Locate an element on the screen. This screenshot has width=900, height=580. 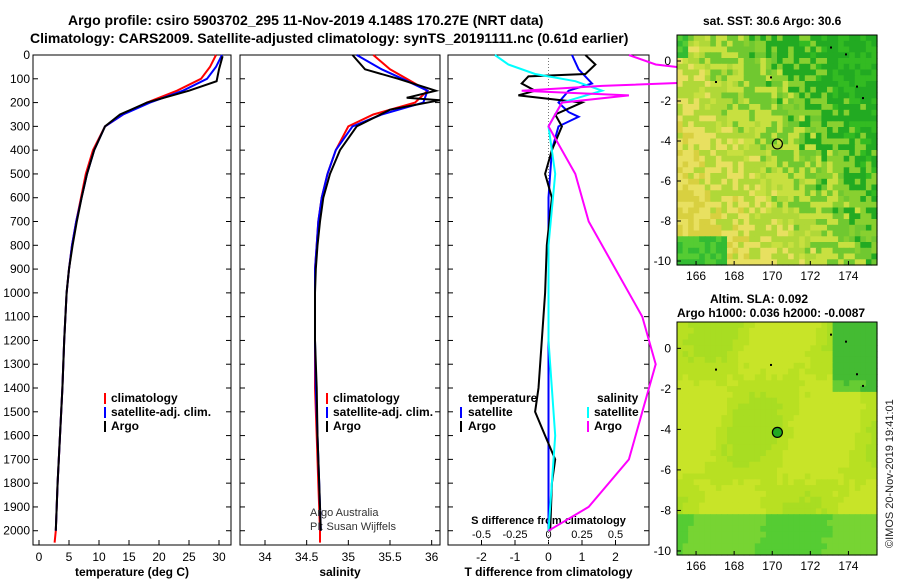
x-tick-label: 0 is located at coordinates (548, 557).